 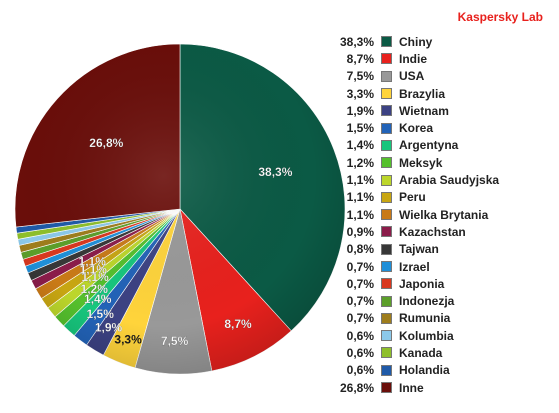 I want to click on legend-label: Japonia, so click(x=422, y=283).